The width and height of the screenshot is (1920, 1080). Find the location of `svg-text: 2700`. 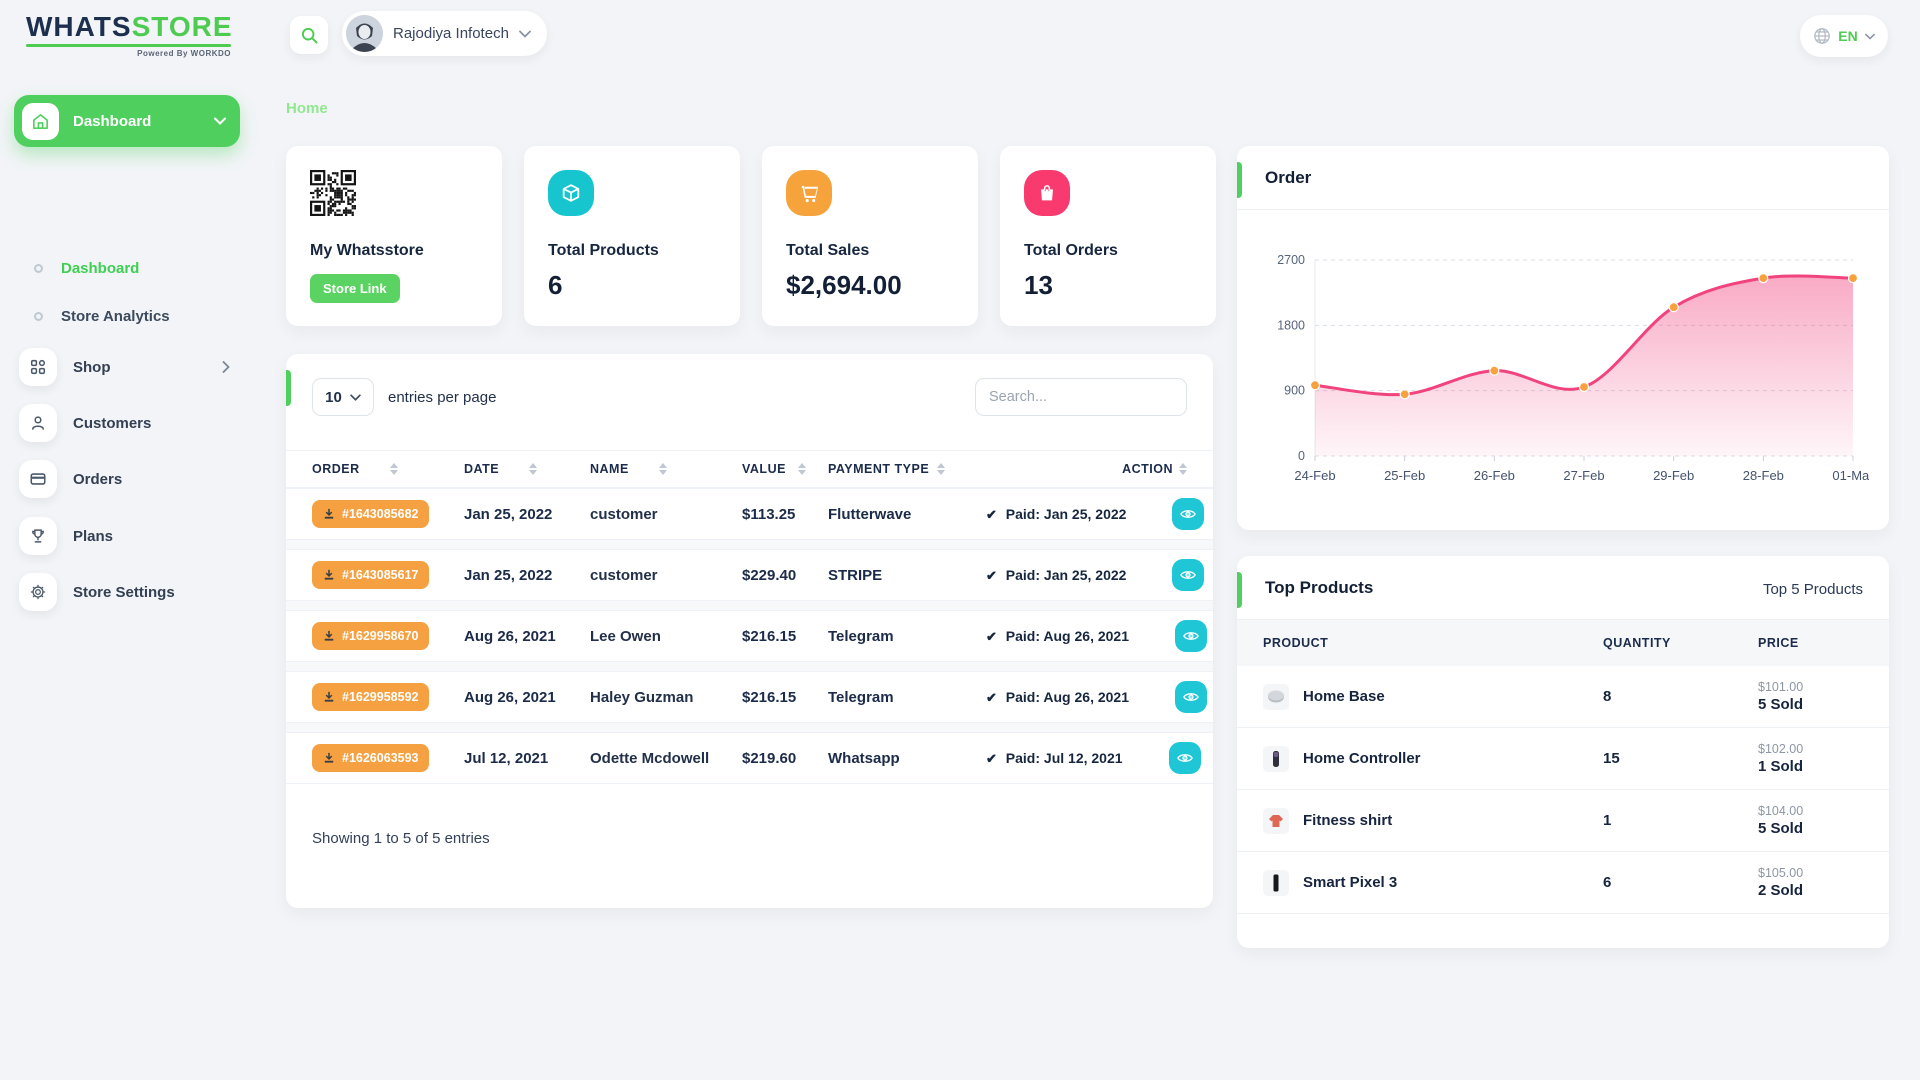

svg-text: 2700 is located at coordinates (1291, 260).